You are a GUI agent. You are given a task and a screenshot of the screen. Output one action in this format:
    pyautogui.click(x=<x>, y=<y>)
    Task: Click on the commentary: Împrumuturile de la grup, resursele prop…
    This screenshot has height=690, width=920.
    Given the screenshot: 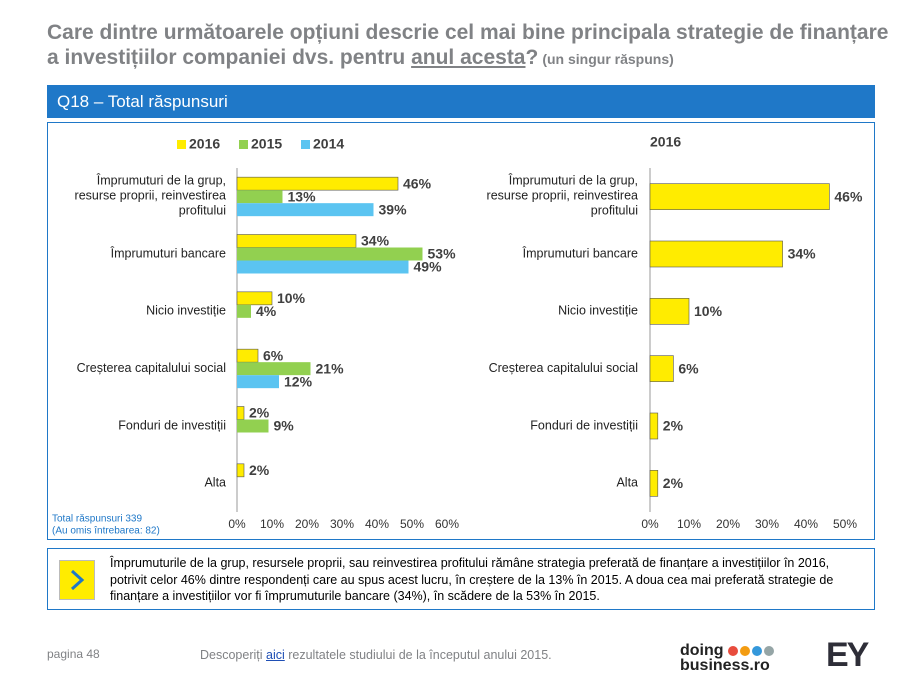 What is the action you would take?
    pyautogui.click(x=472, y=579)
    